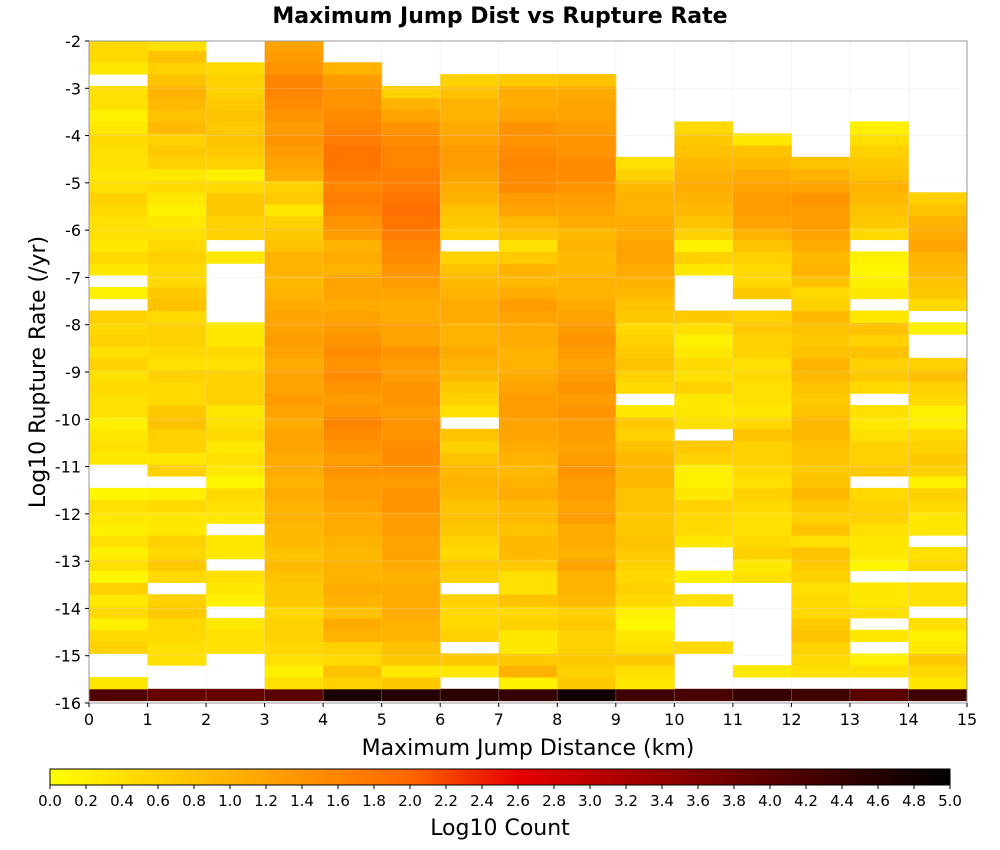  I want to click on x-tick-label: 3, so click(265, 719).